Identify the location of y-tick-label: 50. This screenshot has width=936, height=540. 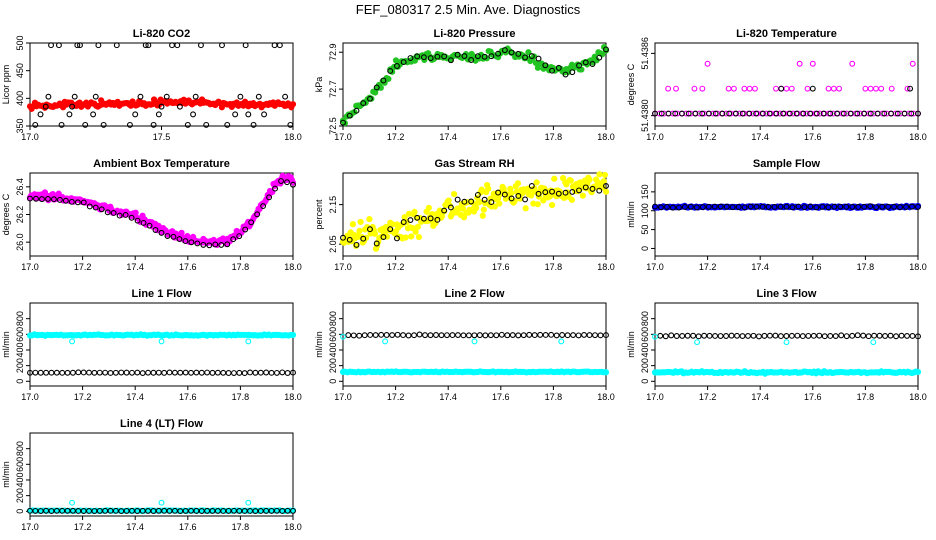
(645, 230).